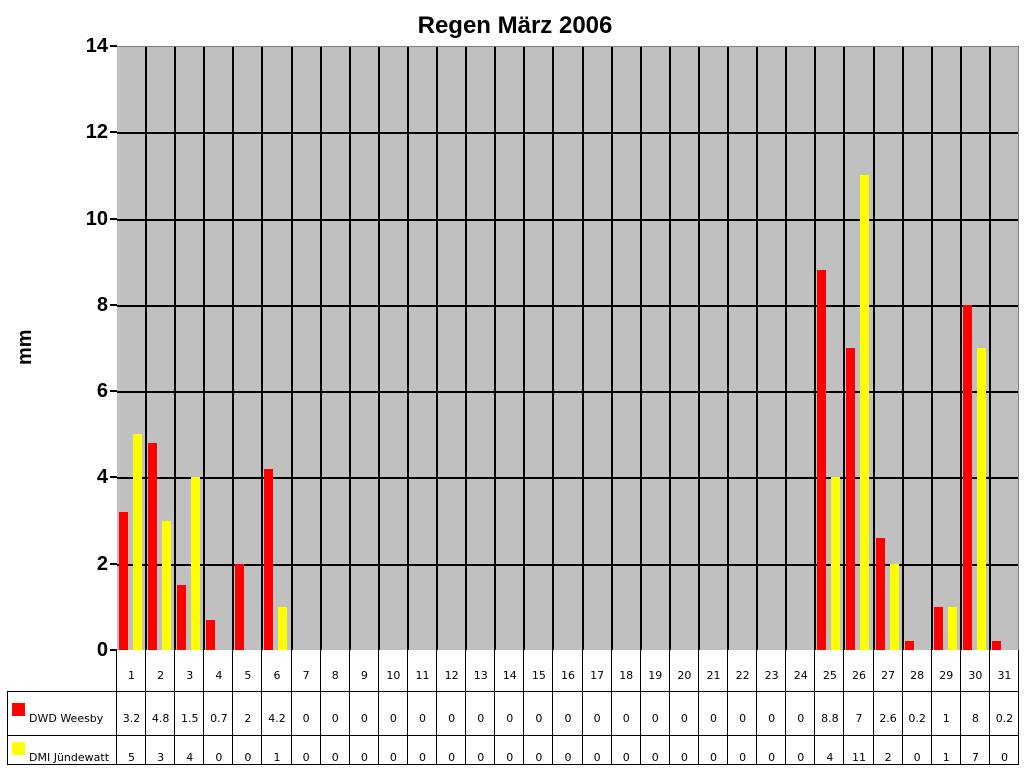  What do you see at coordinates (96, 132) in the screenshot?
I see `y-tick-label: 12` at bounding box center [96, 132].